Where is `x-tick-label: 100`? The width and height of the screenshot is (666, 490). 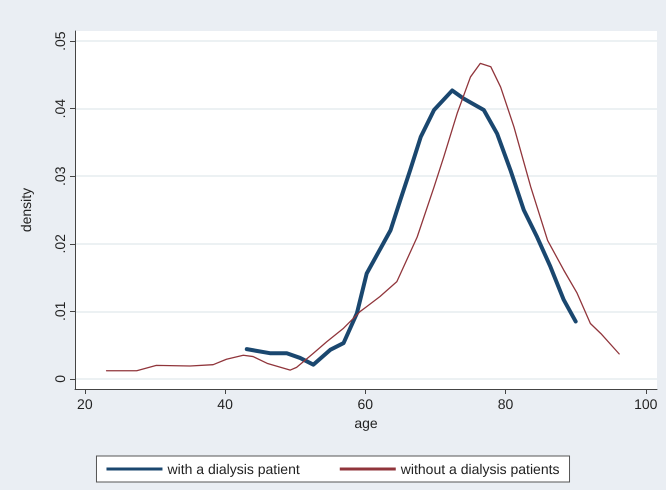
x-tick-label: 100 is located at coordinates (646, 404).